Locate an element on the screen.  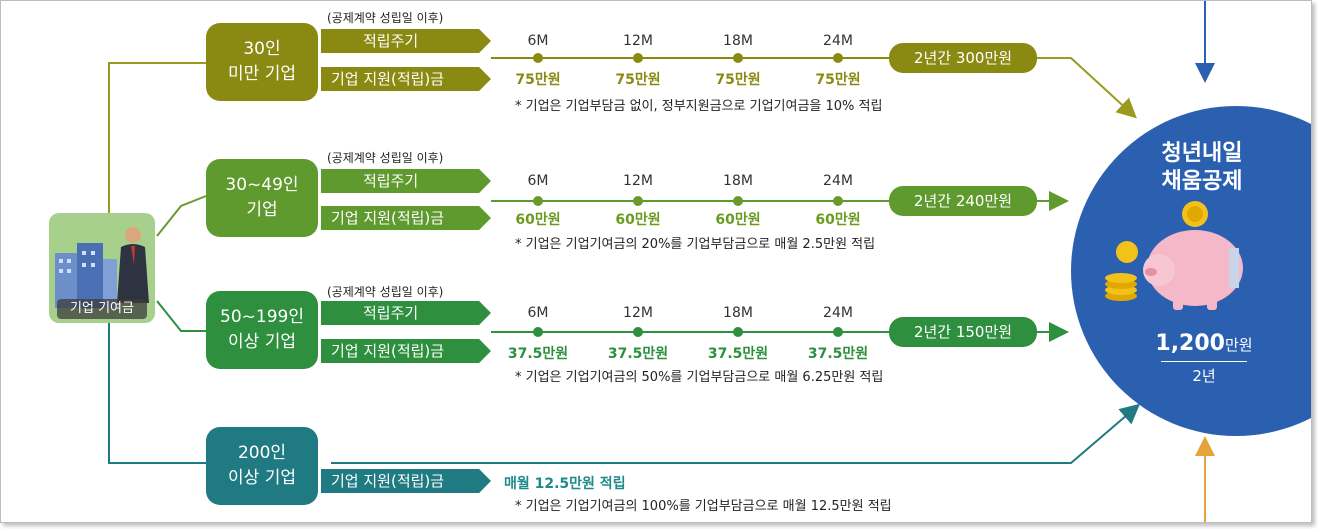
tier2-size-line1: 30~49인 is located at coordinates (262, 185).